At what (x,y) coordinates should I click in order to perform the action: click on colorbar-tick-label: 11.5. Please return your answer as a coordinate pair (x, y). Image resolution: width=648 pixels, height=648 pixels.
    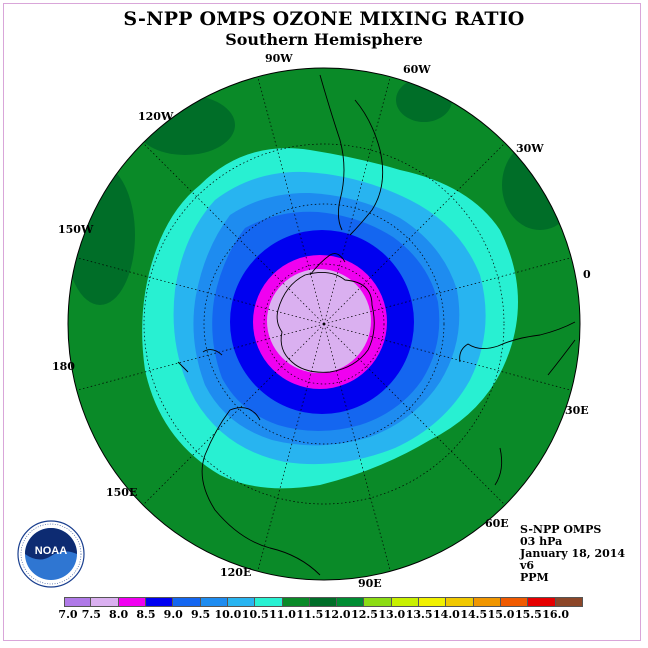
    Looking at the image, I should click on (310, 614).